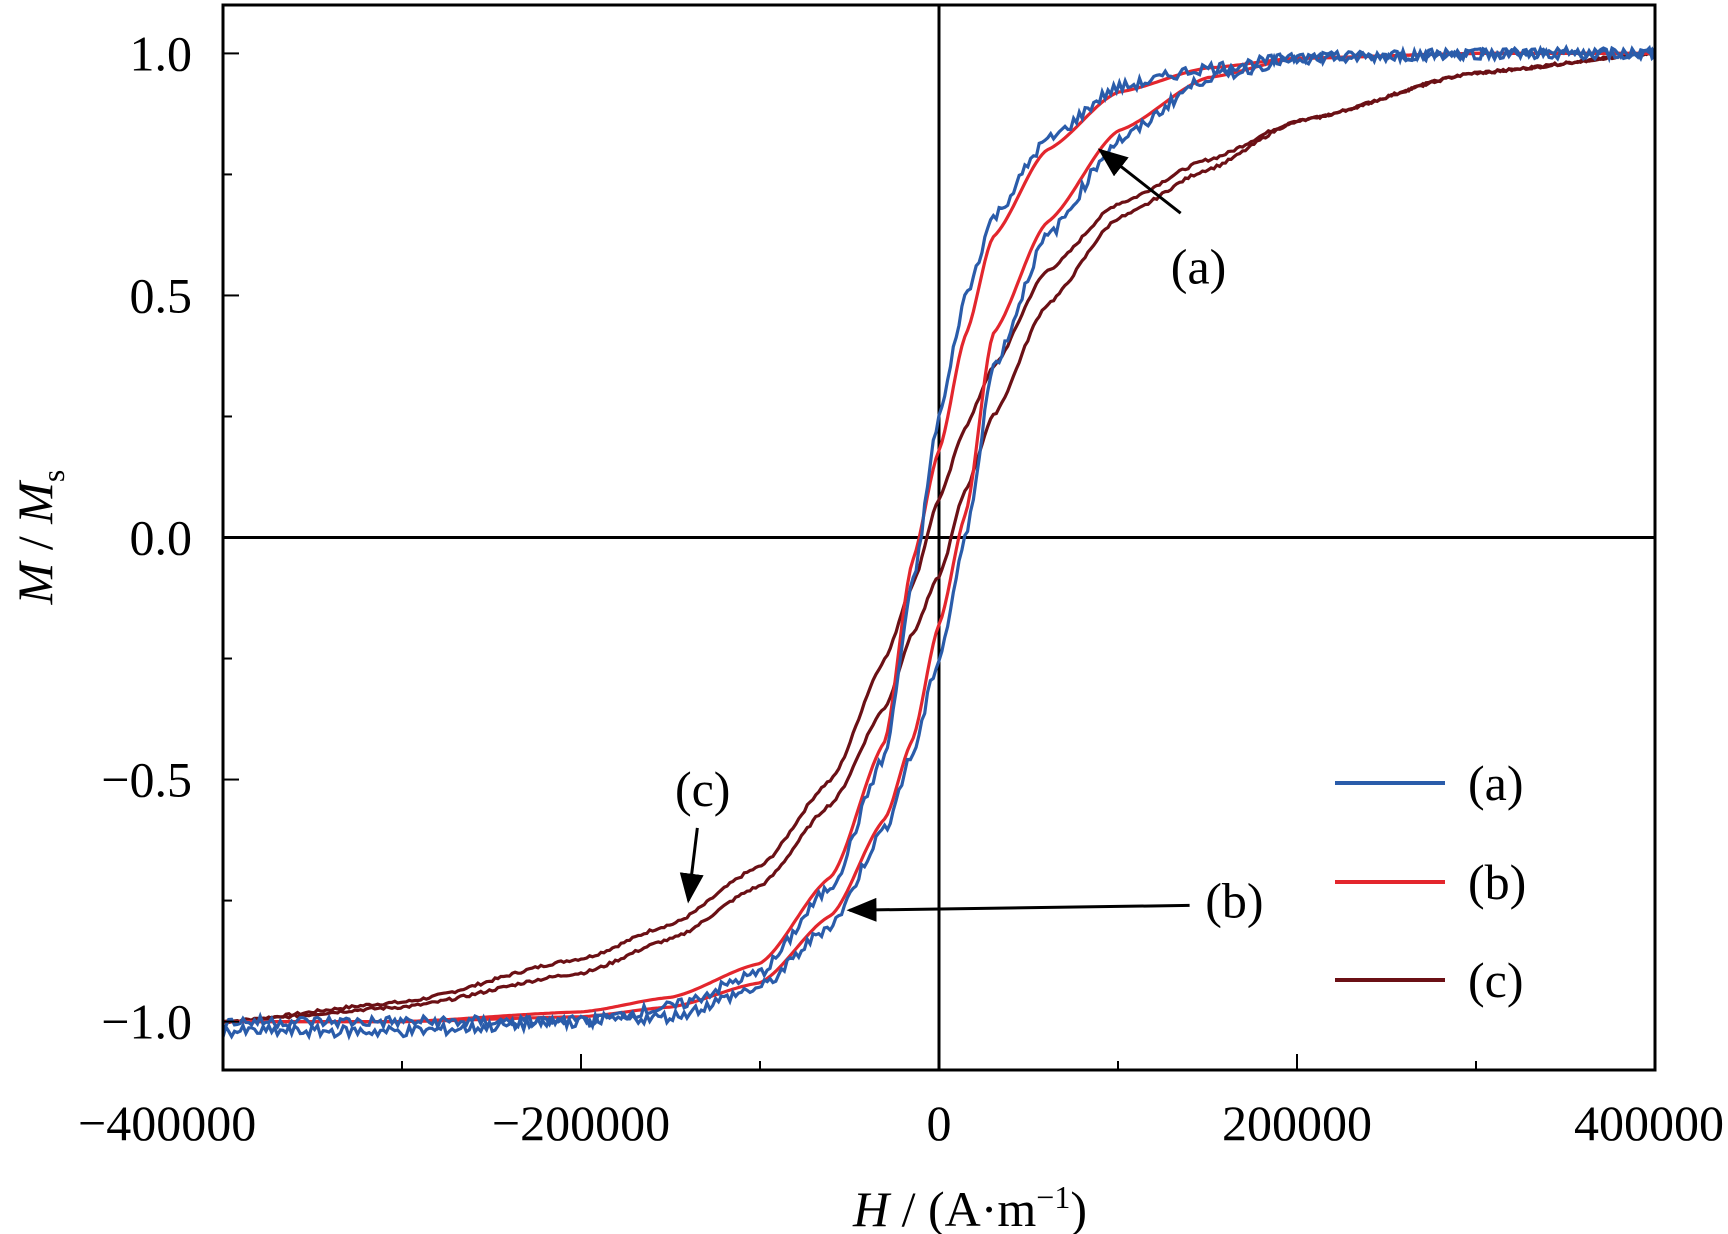 The height and width of the screenshot is (1234, 1728). What do you see at coordinates (167, 1123) in the screenshot?
I see `x-tick-label: −400000` at bounding box center [167, 1123].